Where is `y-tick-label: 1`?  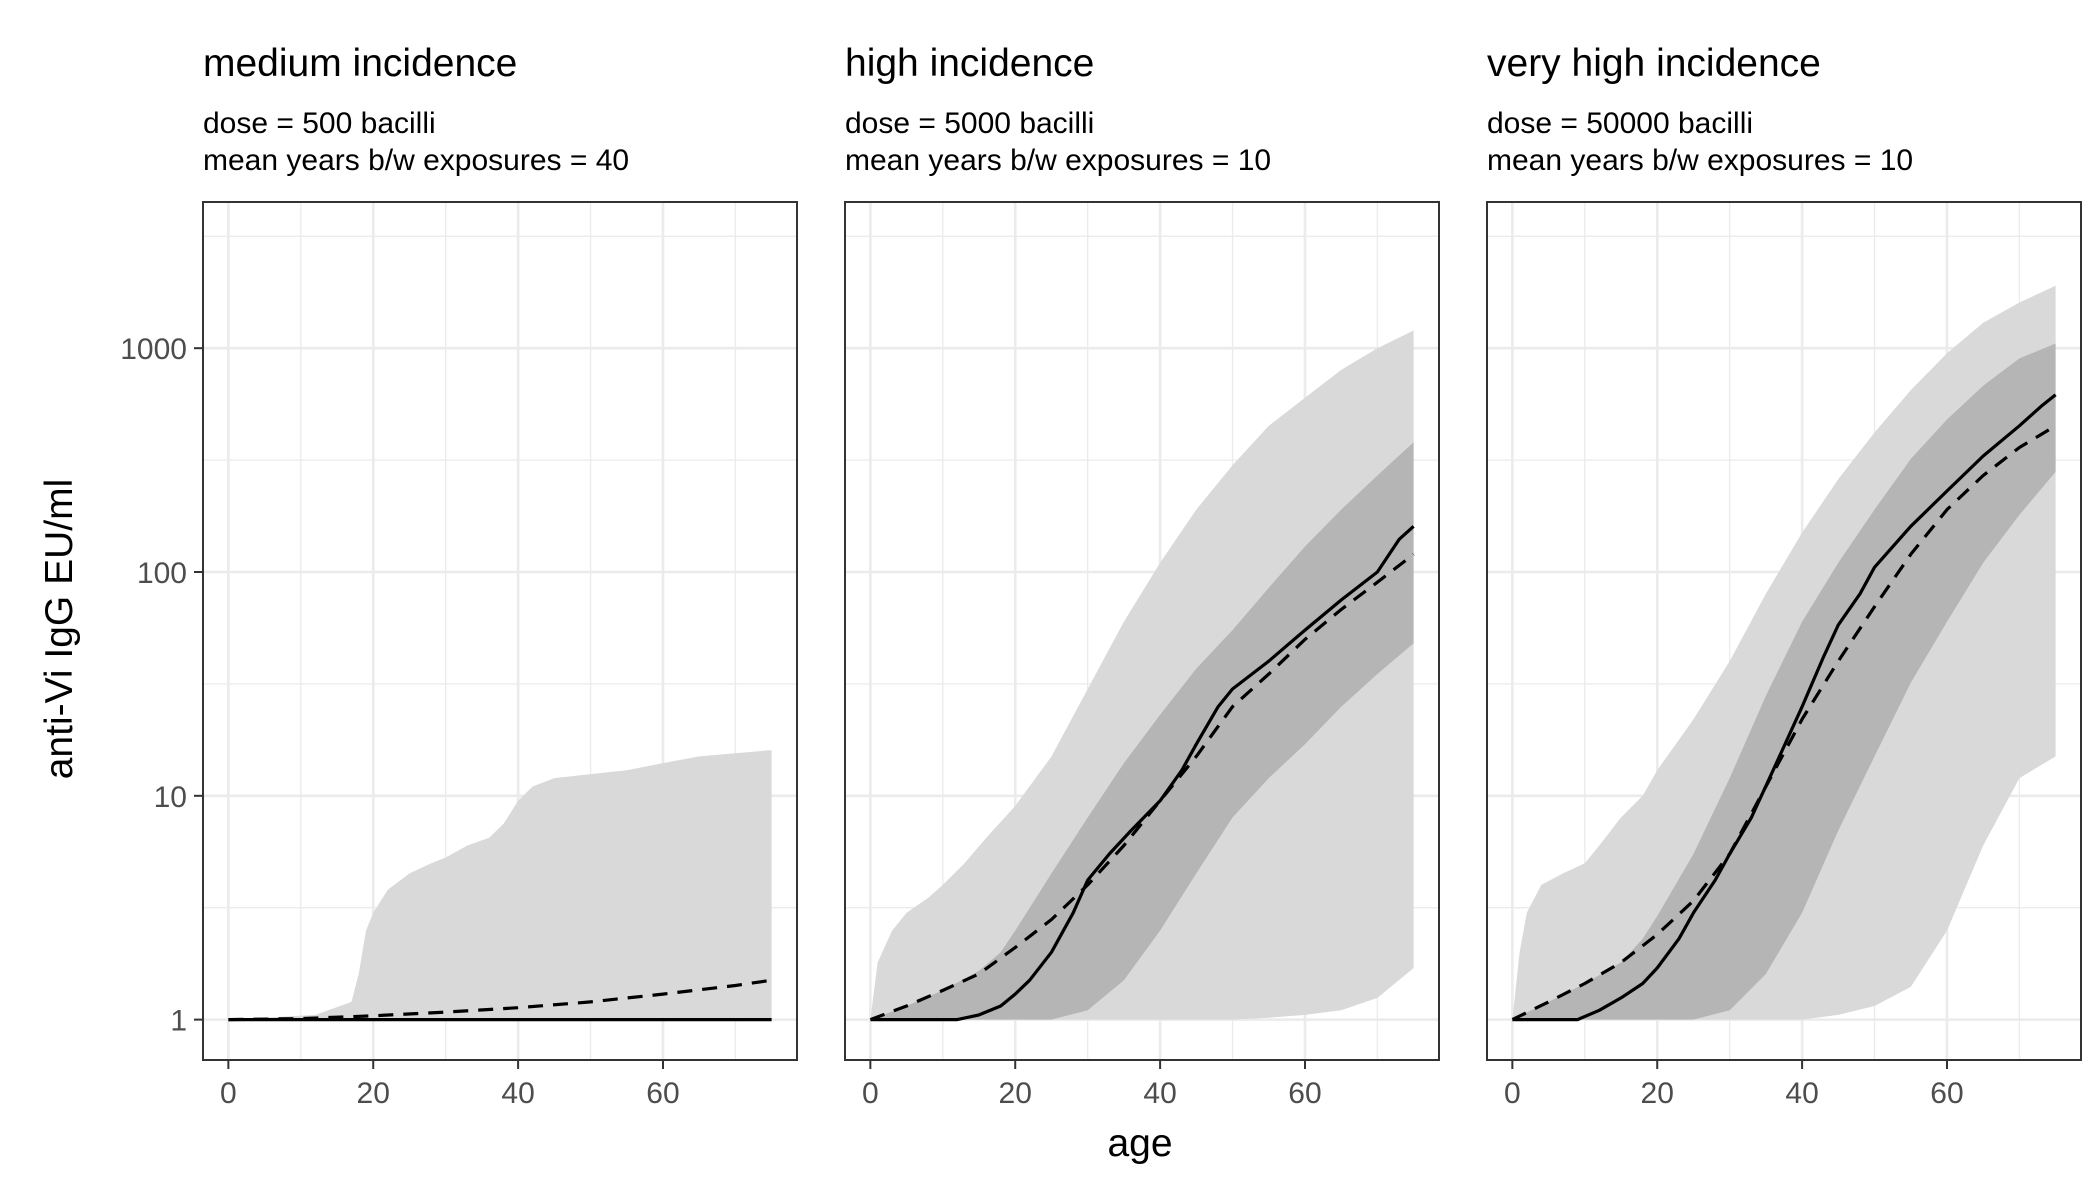
y-tick-label: 1 is located at coordinates (178, 1021).